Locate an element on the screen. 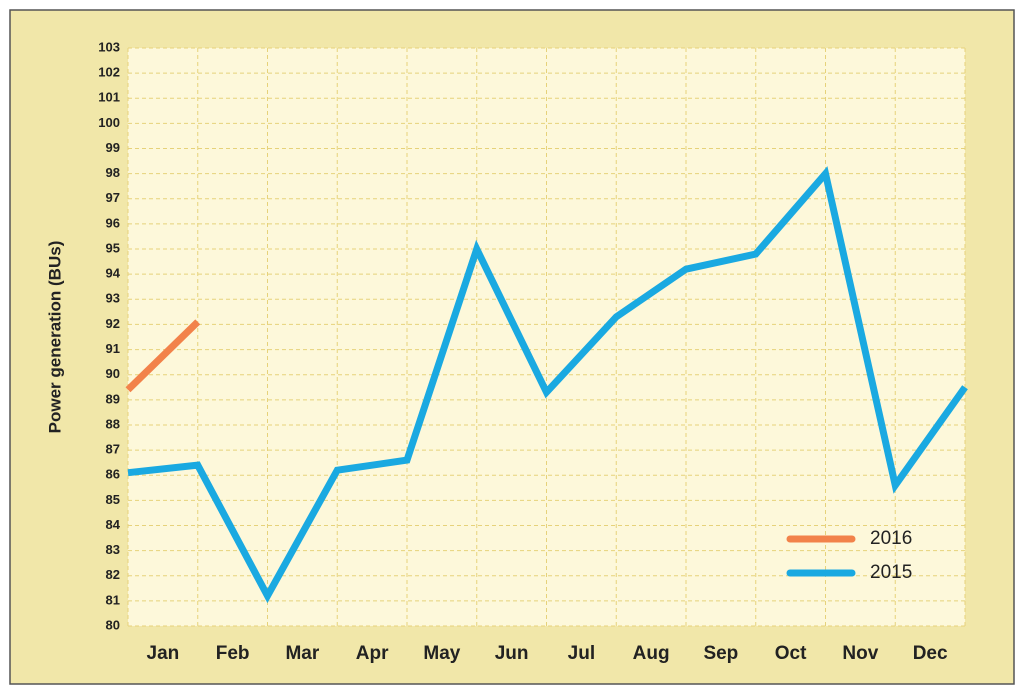 The image size is (1024, 694). y-tick-label: 101 is located at coordinates (109, 97).